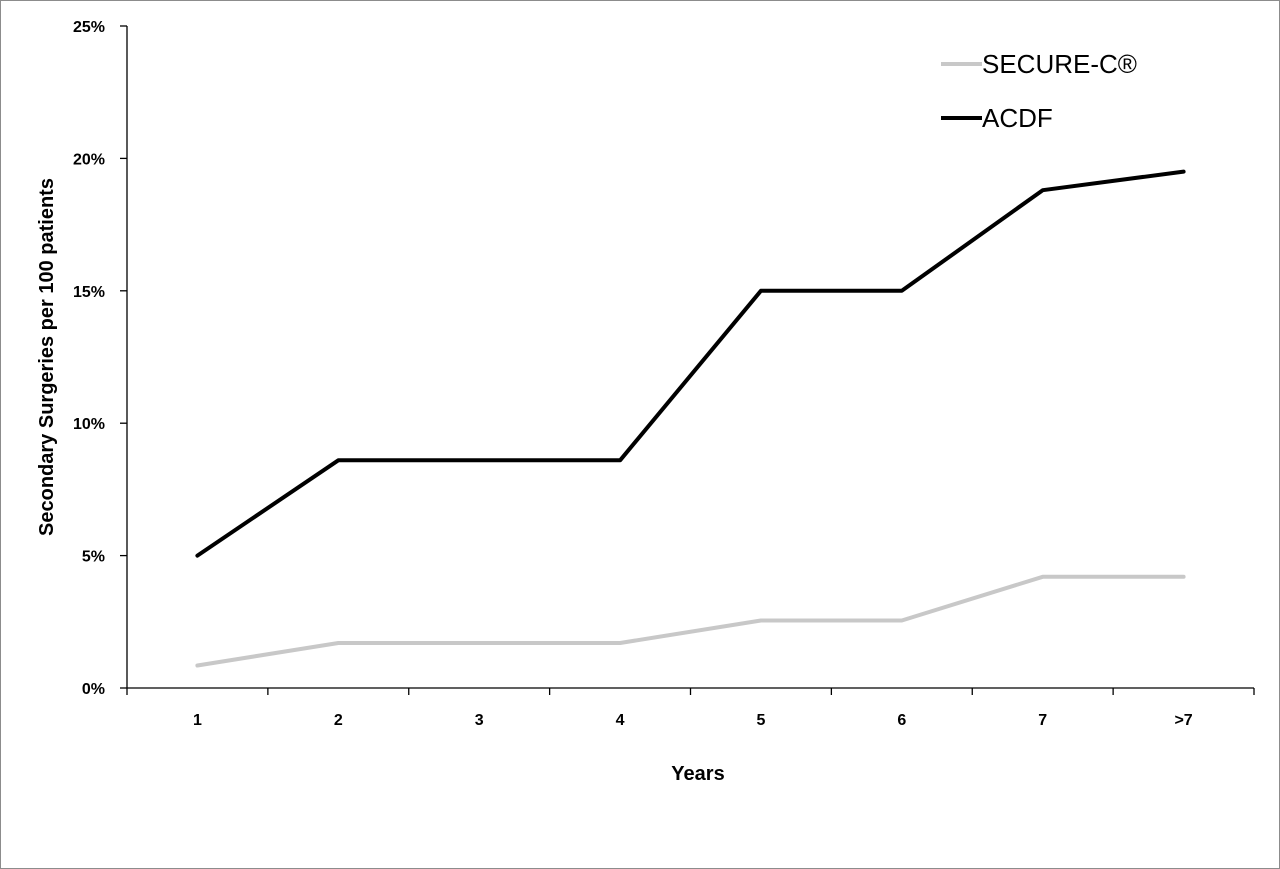  I want to click on y-tick-label: 10%, so click(89, 424).